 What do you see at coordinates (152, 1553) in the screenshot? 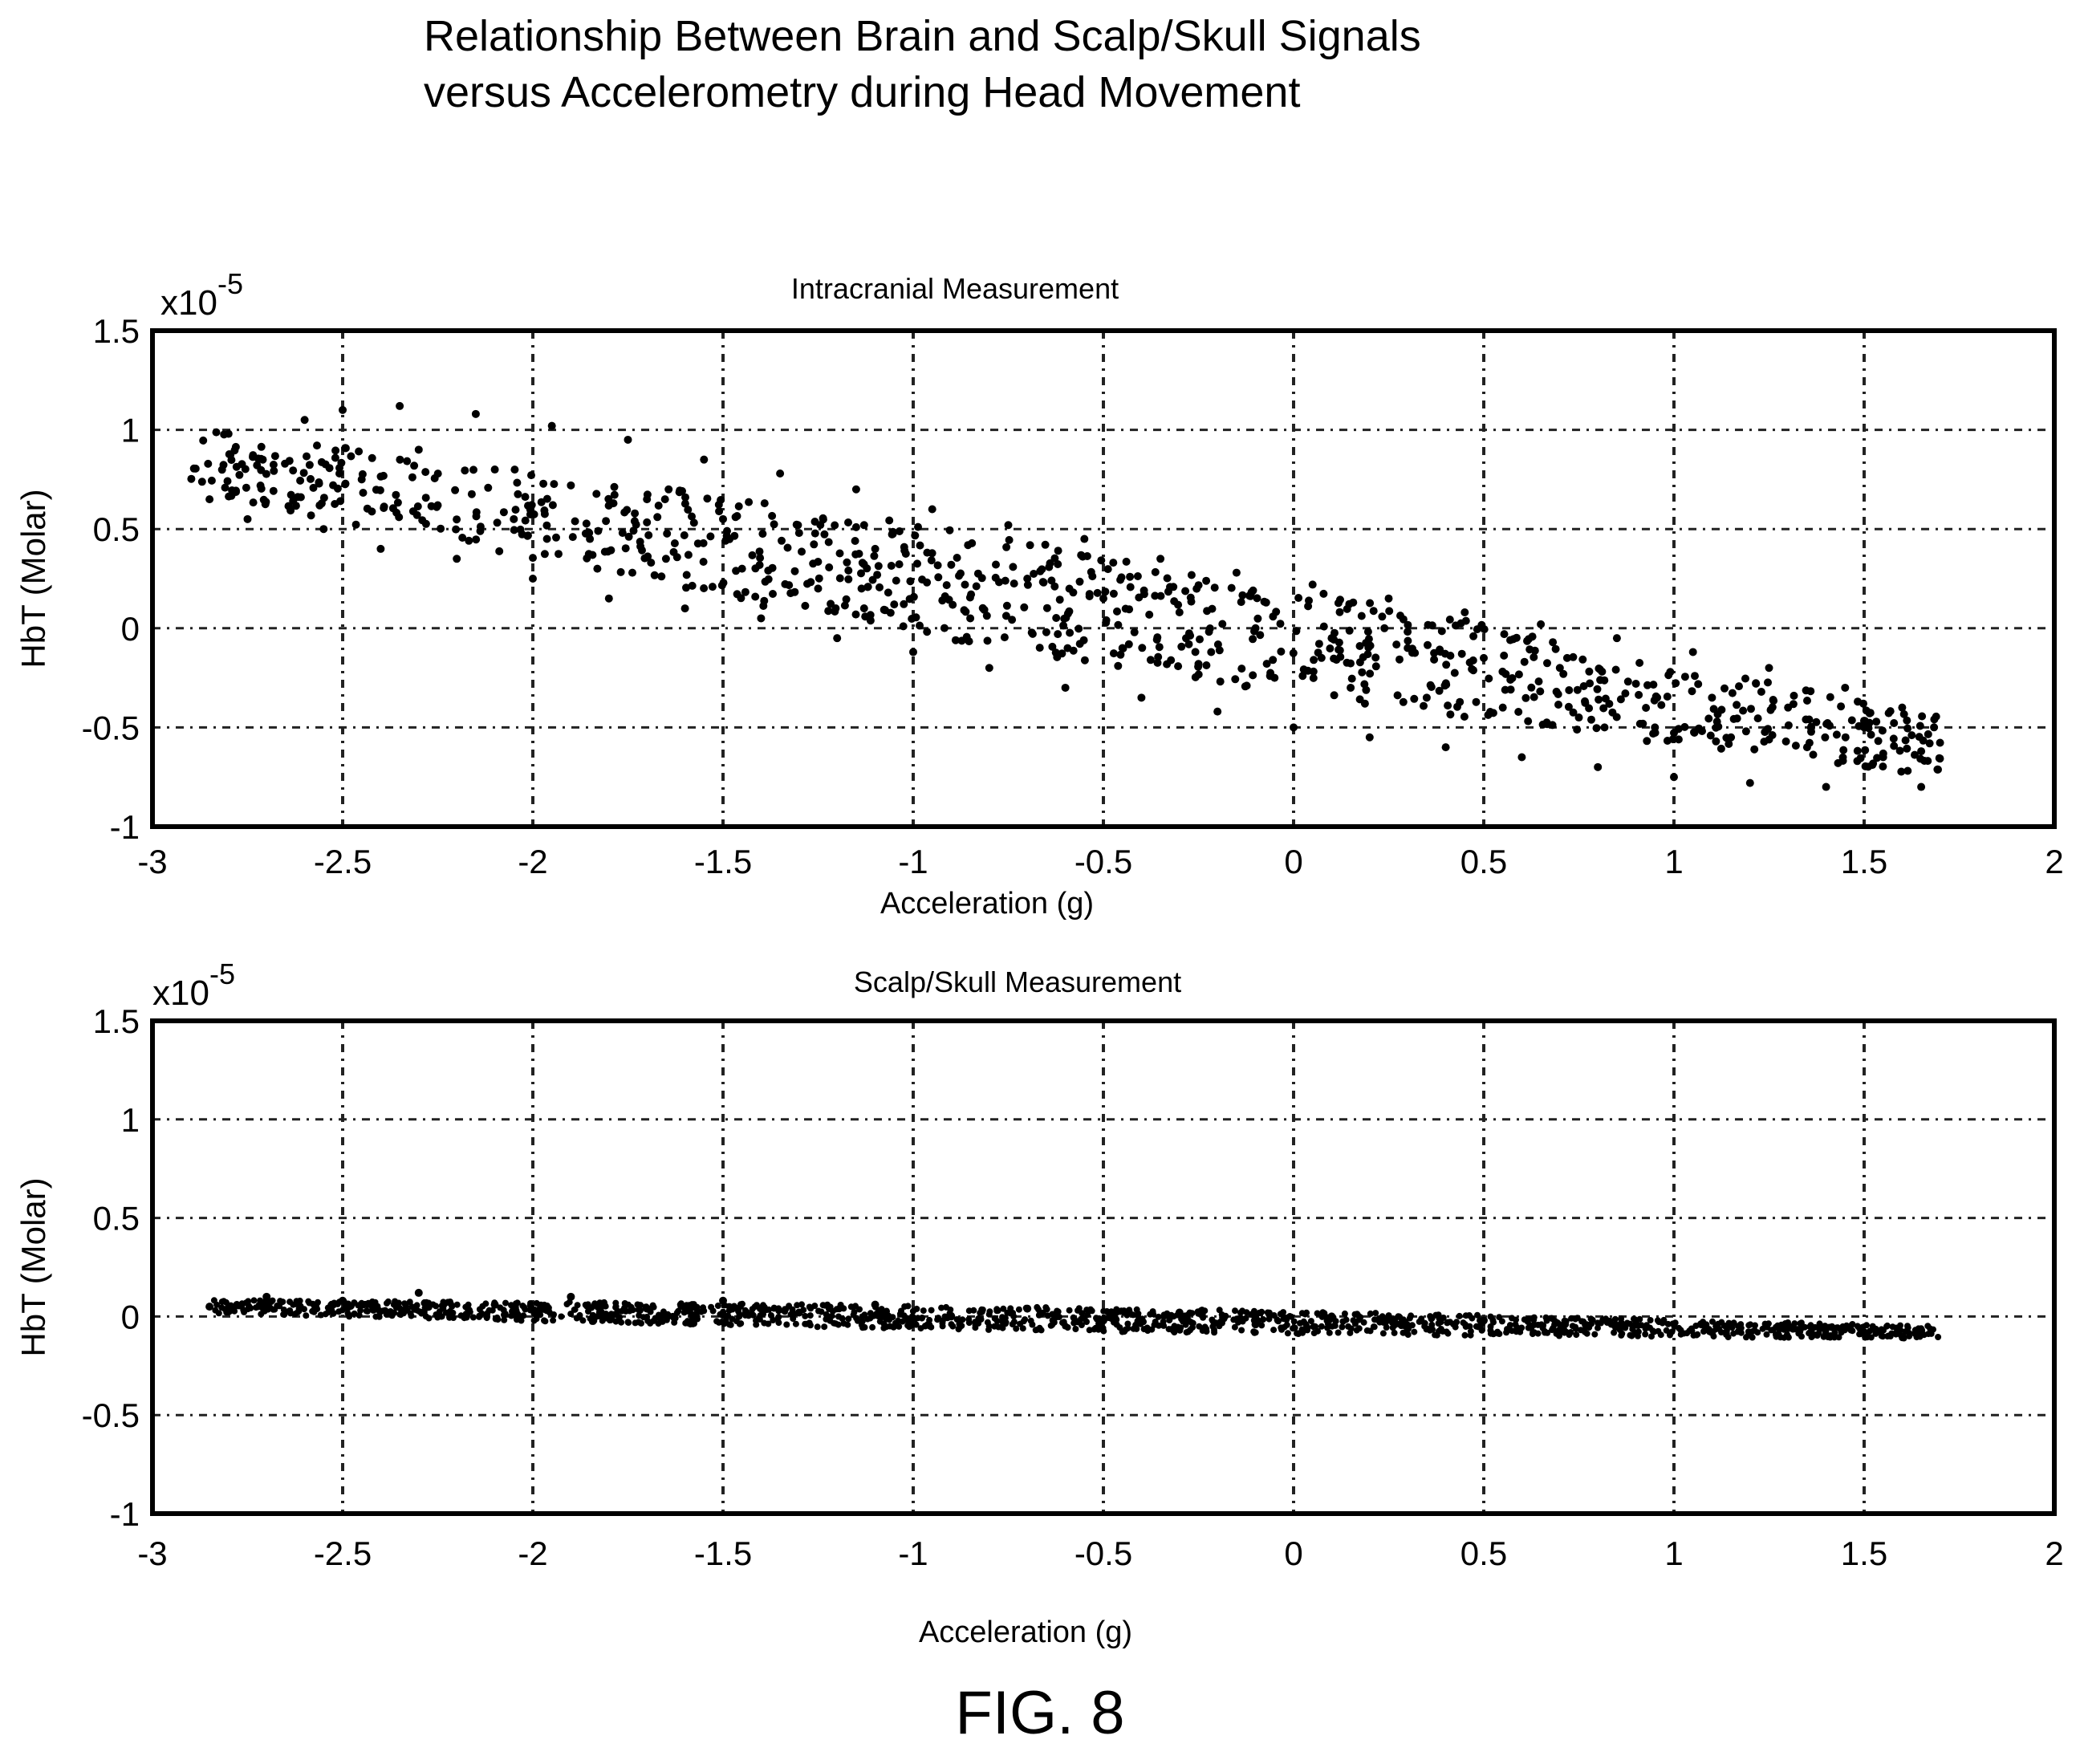
I see `x-tick-label: -3` at bounding box center [152, 1553].